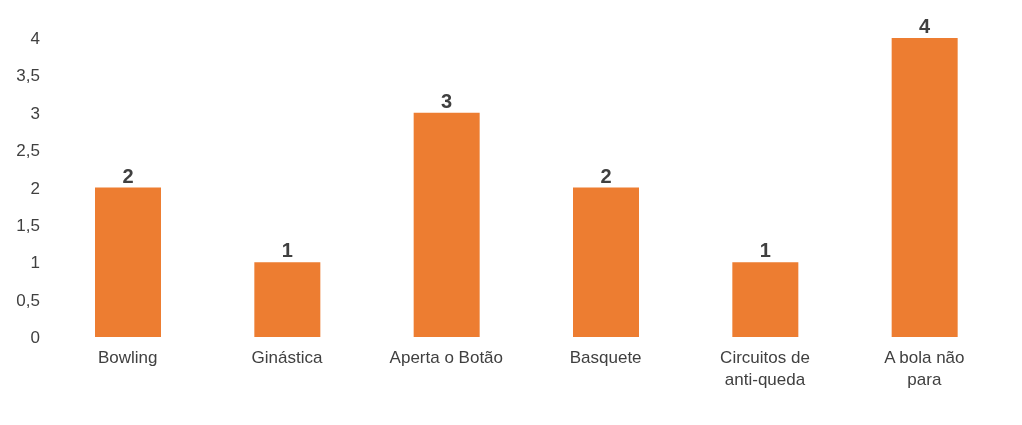  Describe the element at coordinates (28, 300) in the screenshot. I see `y-tick-label: 0,5` at that location.